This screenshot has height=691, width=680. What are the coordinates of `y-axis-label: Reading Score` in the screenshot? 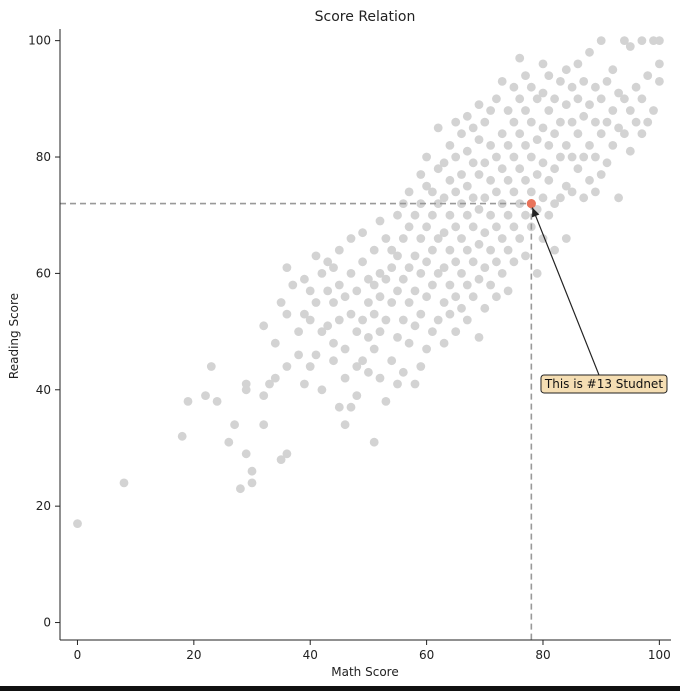 It's located at (14, 336).